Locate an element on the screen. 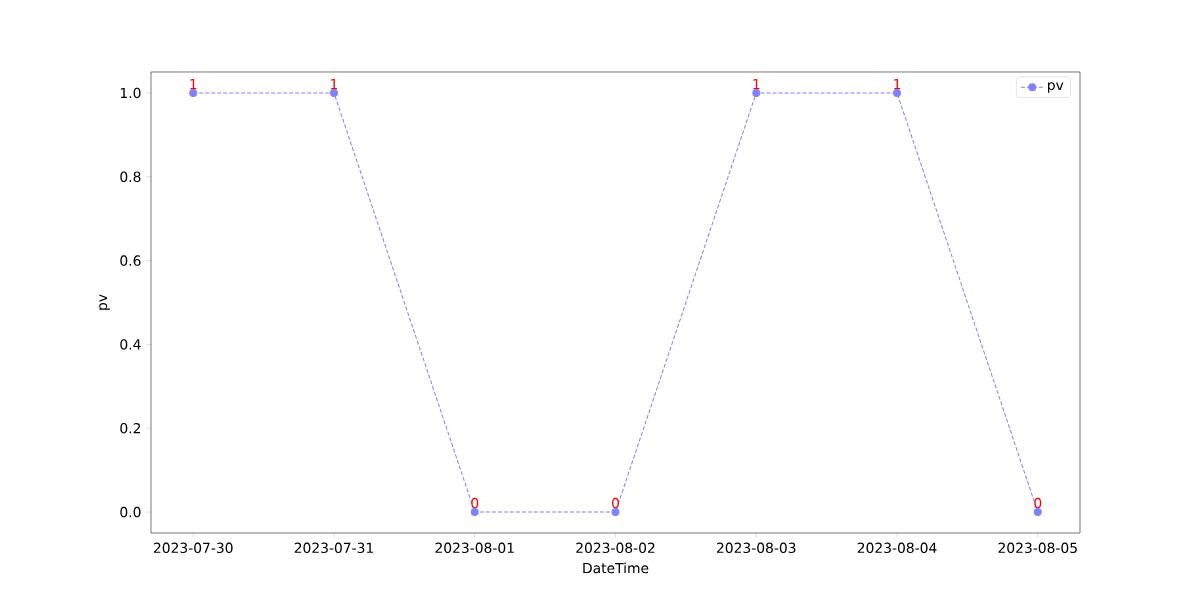  x-tick-label: 2023-08-01 is located at coordinates (474, 548).